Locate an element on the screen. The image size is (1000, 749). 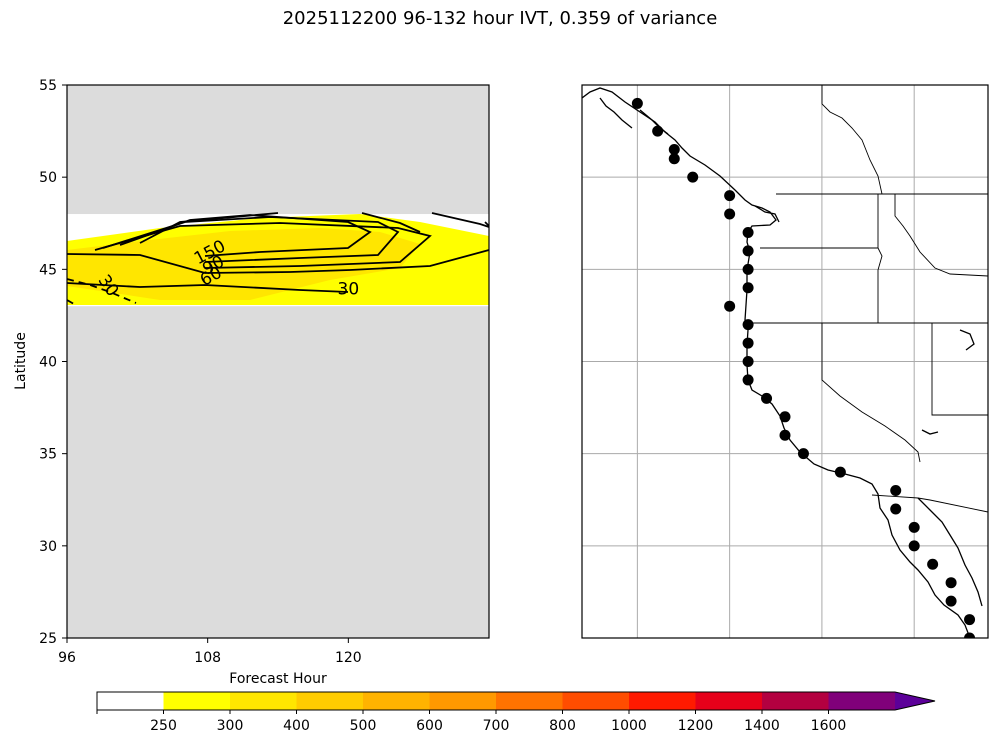
colorbar-tick-label: 1600 is located at coordinates (829, 726).